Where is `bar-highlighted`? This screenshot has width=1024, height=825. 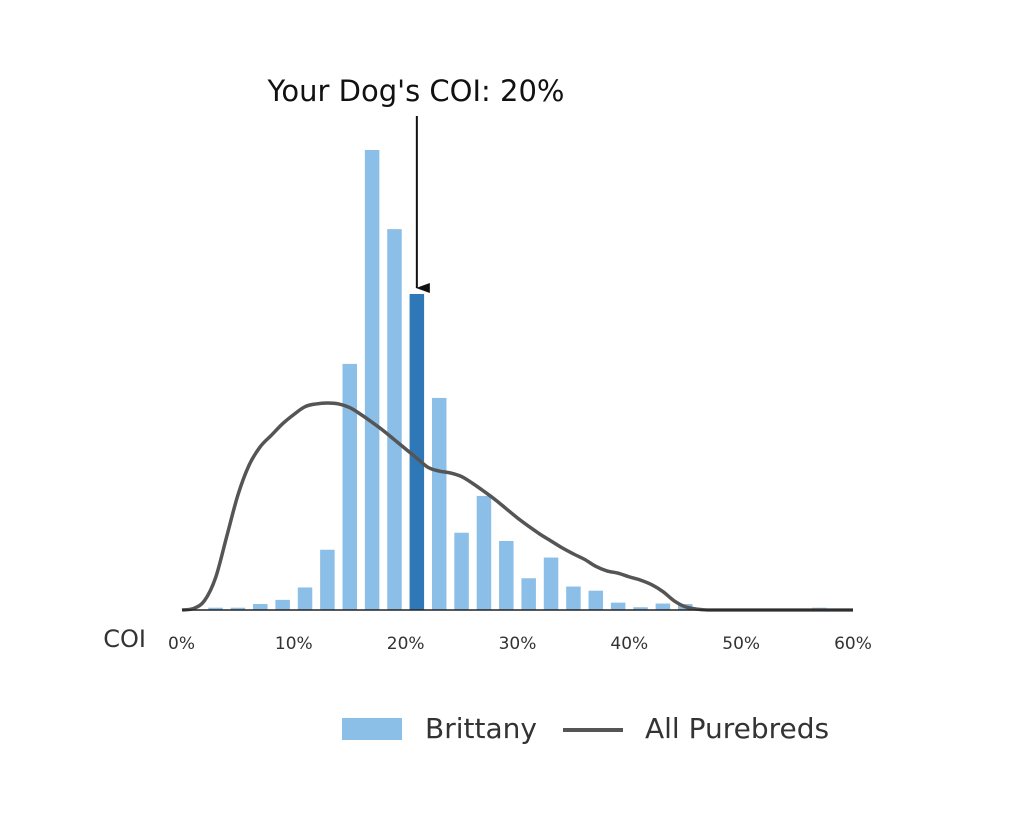
bar-highlighted is located at coordinates (417, 451).